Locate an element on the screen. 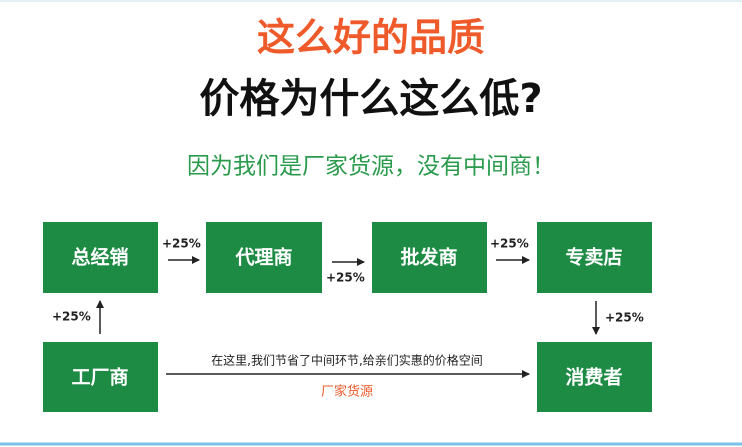 The image size is (742, 447). node-label: 总经销 is located at coordinates (99, 257).